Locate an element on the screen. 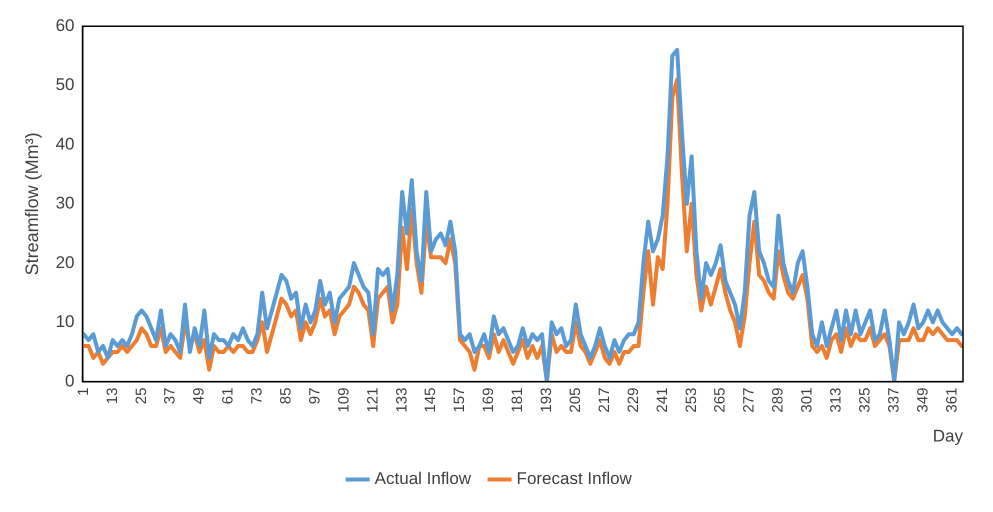 The image size is (993, 512). x-tick-label: 193 is located at coordinates (547, 400).